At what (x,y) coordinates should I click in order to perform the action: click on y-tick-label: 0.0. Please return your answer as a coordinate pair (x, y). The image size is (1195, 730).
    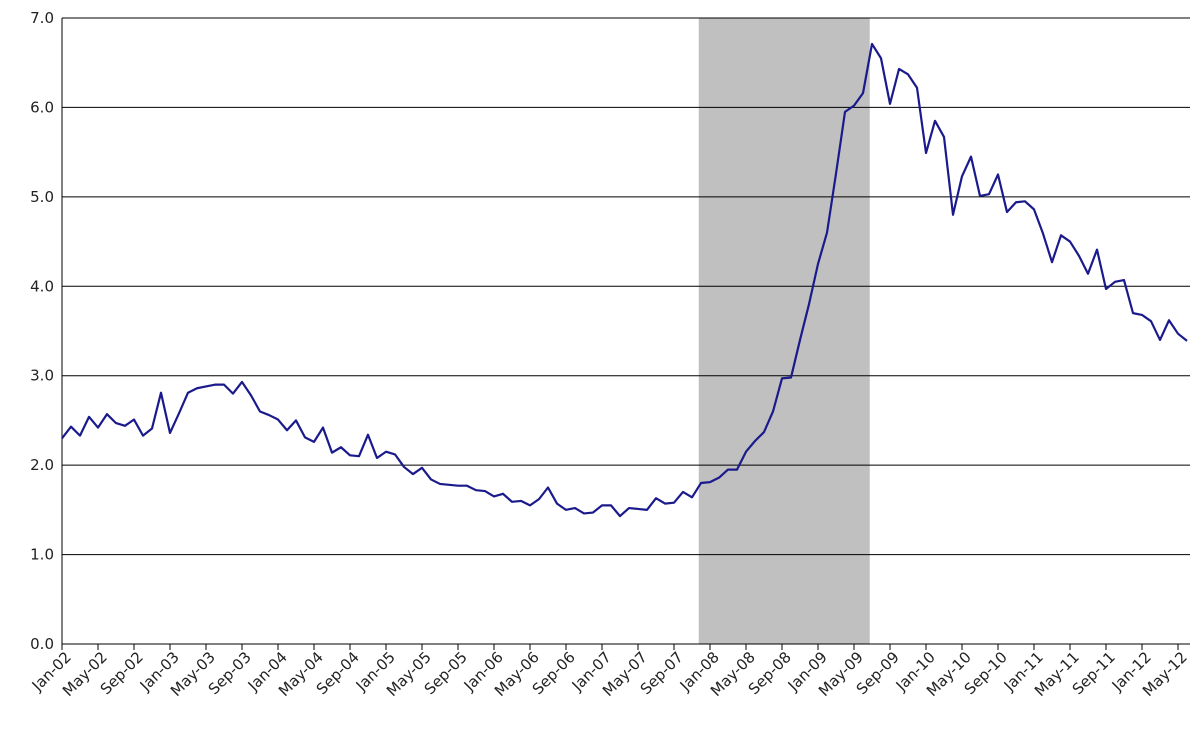
    Looking at the image, I should click on (42, 644).